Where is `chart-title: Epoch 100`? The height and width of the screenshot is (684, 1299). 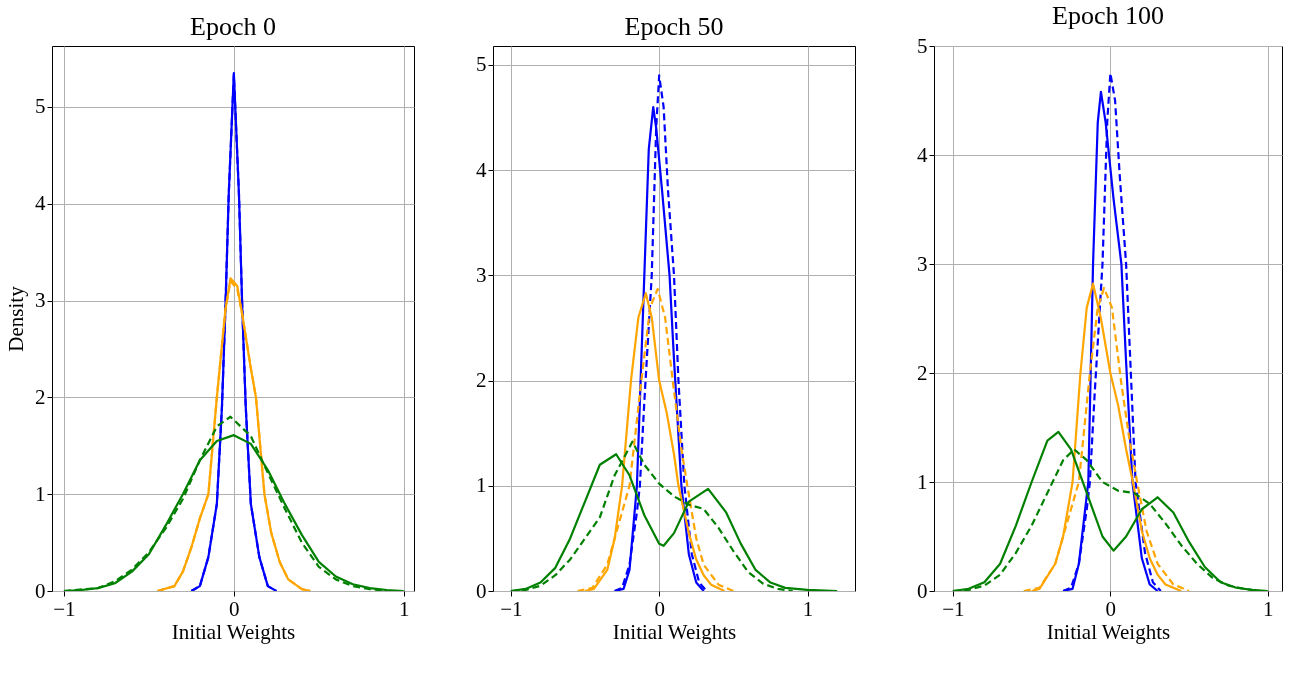
chart-title: Epoch 100 is located at coordinates (1108, 15).